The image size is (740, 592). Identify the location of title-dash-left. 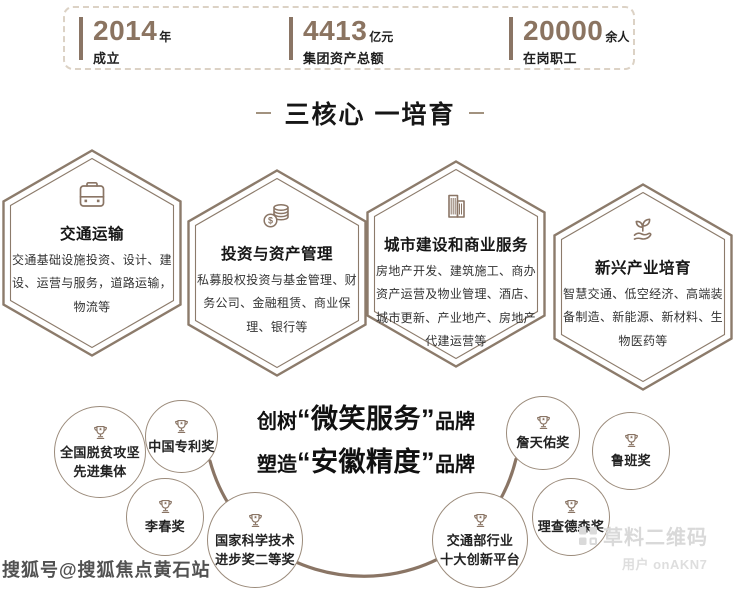
(263, 113).